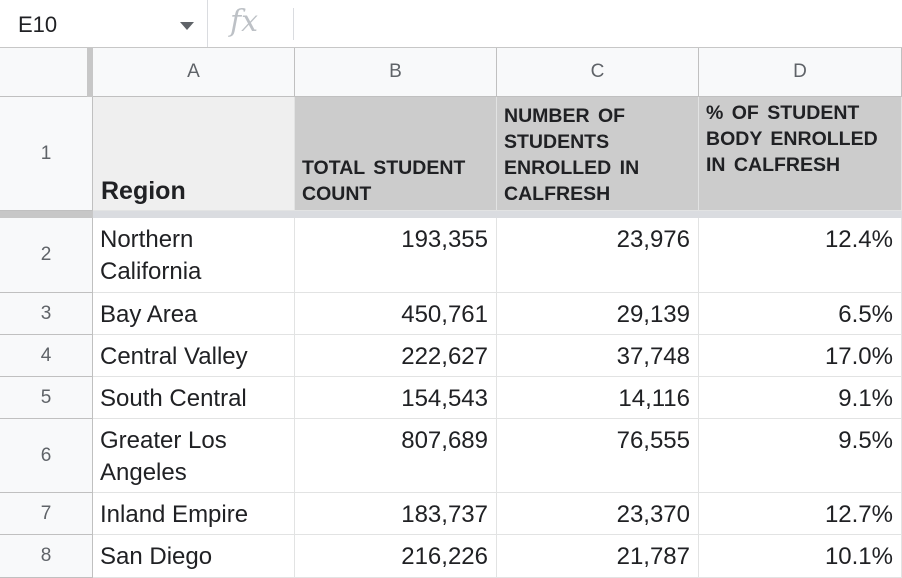 The height and width of the screenshot is (578, 902). What do you see at coordinates (572, 155) in the screenshot?
I see `students-enrolled-header: NUMBER OF STUDENTS ENROLLED IN CALFRESH` at bounding box center [572, 155].